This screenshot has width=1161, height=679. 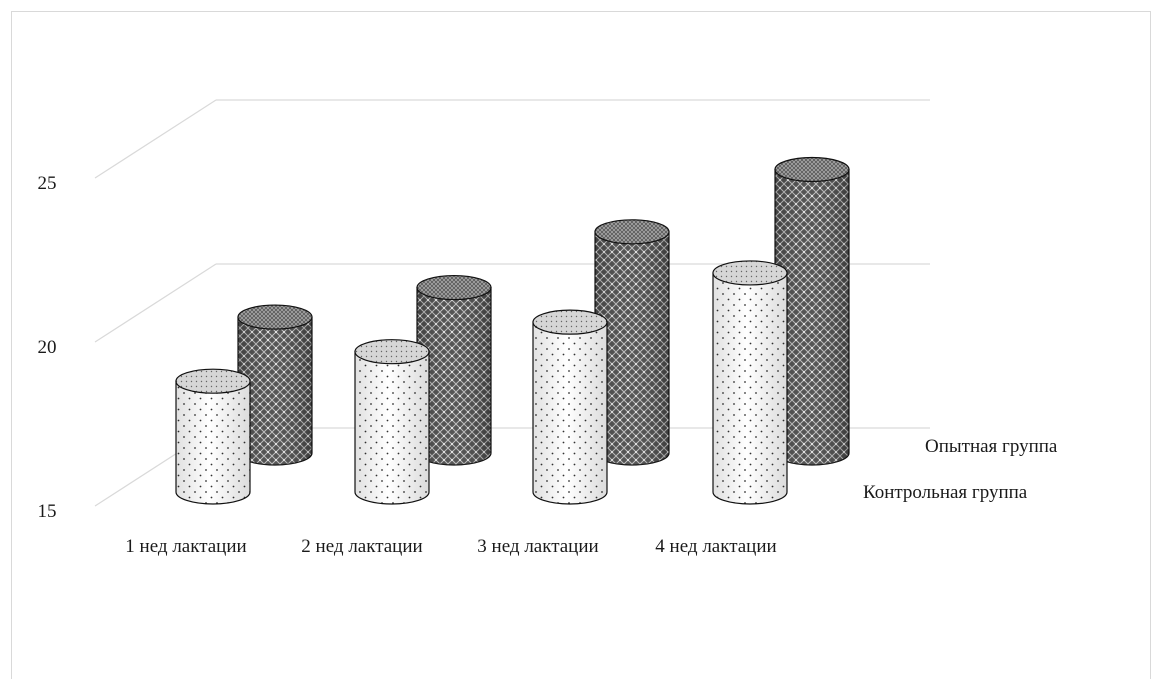 I want to click on series-labels: Опытная группа Контрольная группа, so click(x=960, y=469).